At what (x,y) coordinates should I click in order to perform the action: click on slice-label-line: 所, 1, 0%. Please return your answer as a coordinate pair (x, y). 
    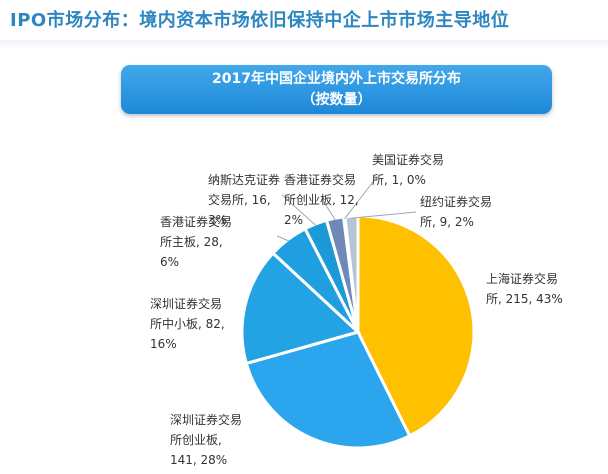
    Looking at the image, I should click on (399, 180).